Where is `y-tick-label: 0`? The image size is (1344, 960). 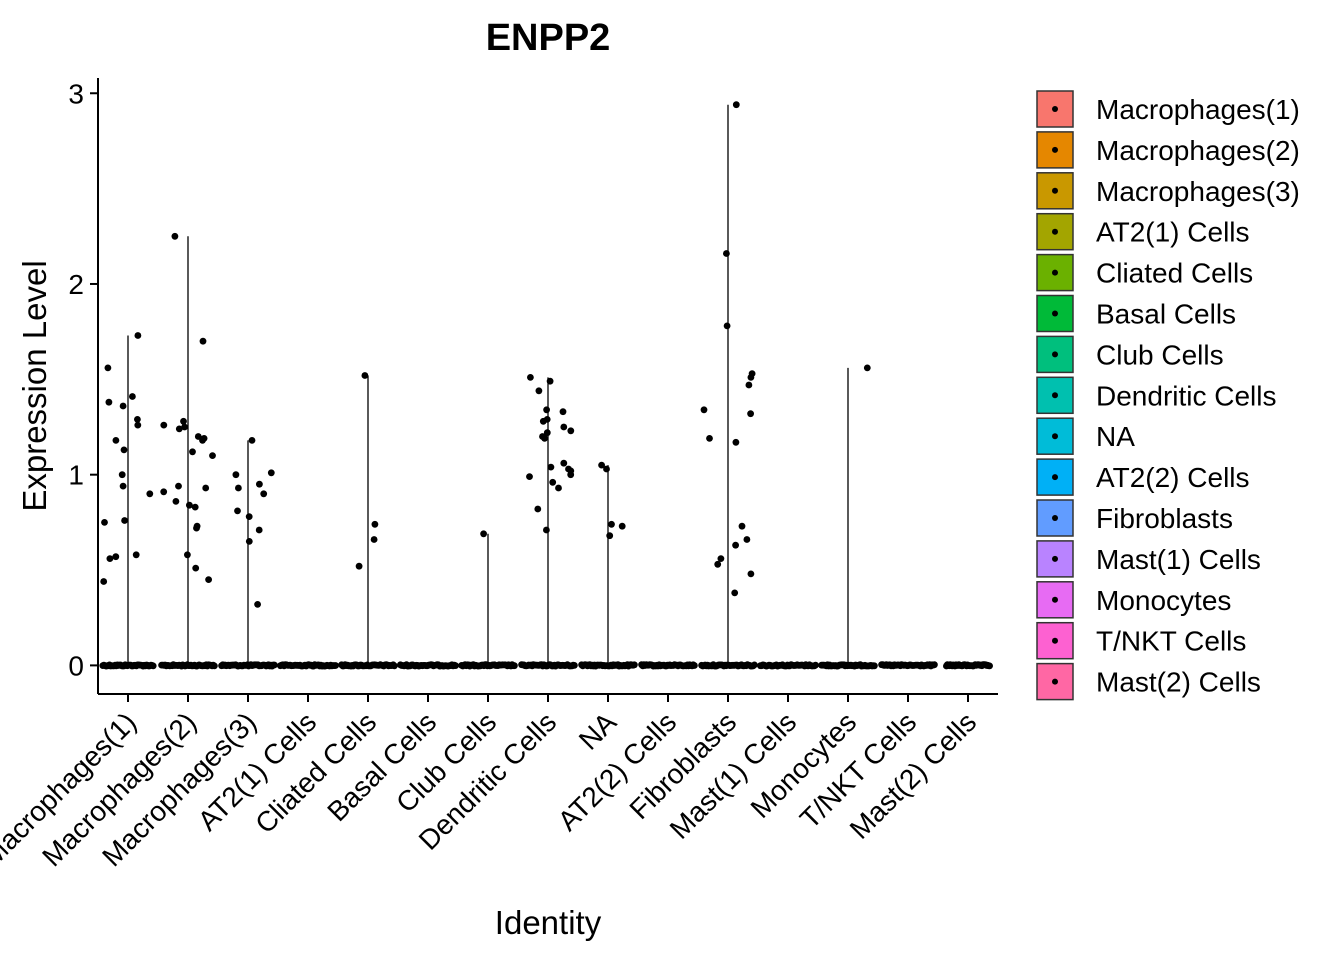
y-tick-label: 0 is located at coordinates (76, 665).